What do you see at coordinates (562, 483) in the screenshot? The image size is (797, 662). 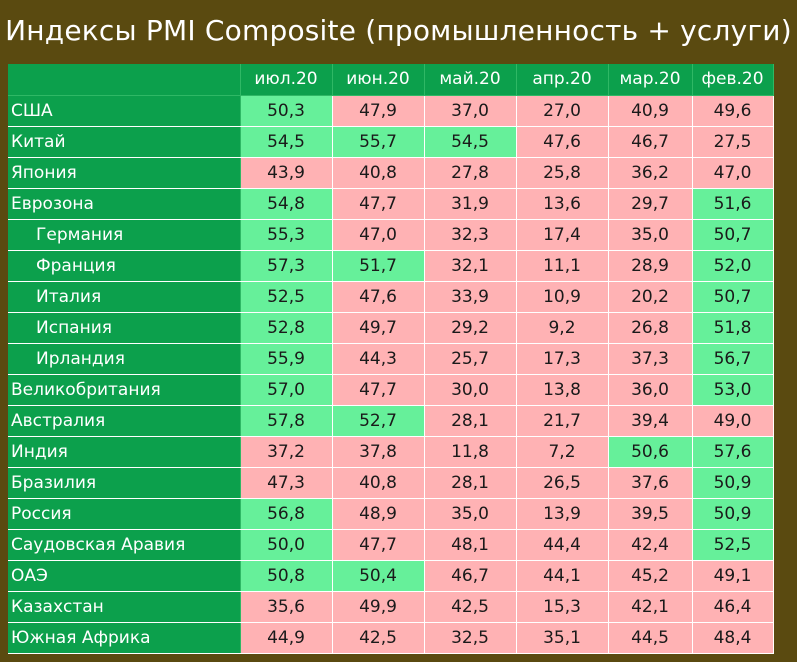 I see `pmi-value-cell: 26,5` at bounding box center [562, 483].